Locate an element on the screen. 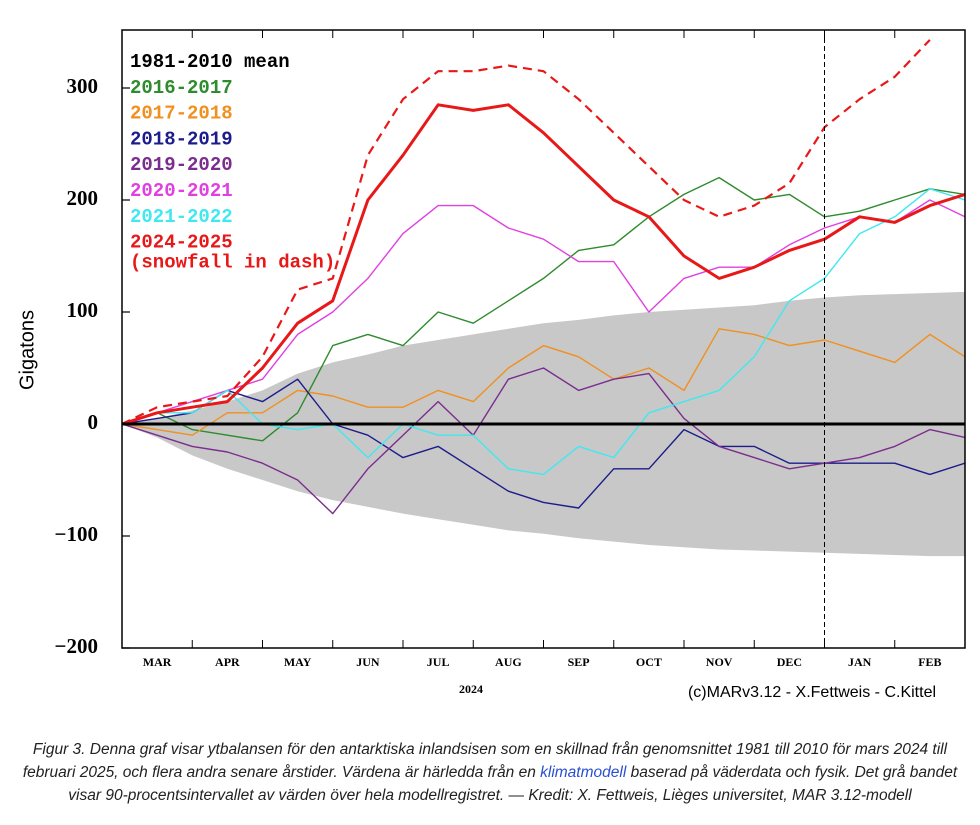  legend-entry: 1981-2010 mean is located at coordinates (210, 62).